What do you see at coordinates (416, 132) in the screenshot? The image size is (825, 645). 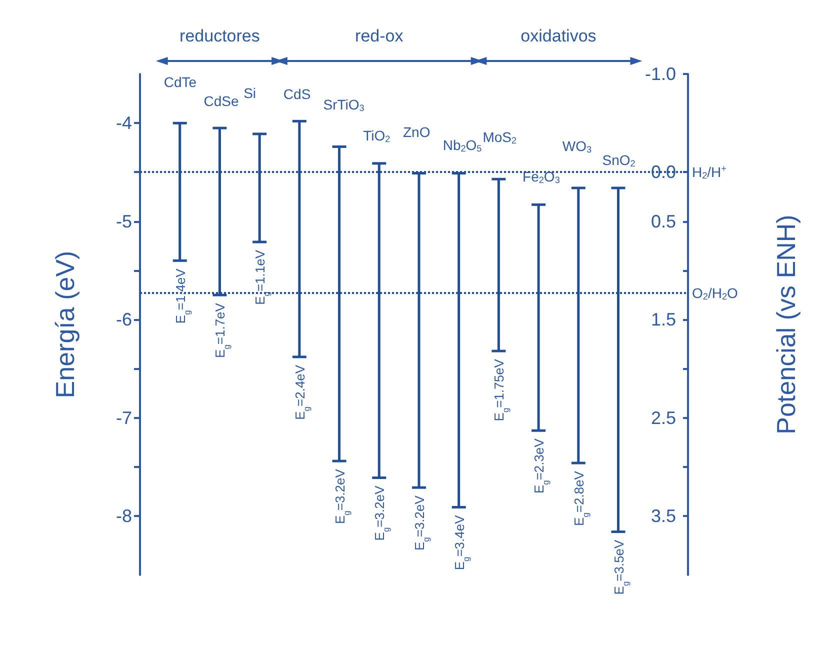 I see `x-tick-label: ZnO` at bounding box center [416, 132].